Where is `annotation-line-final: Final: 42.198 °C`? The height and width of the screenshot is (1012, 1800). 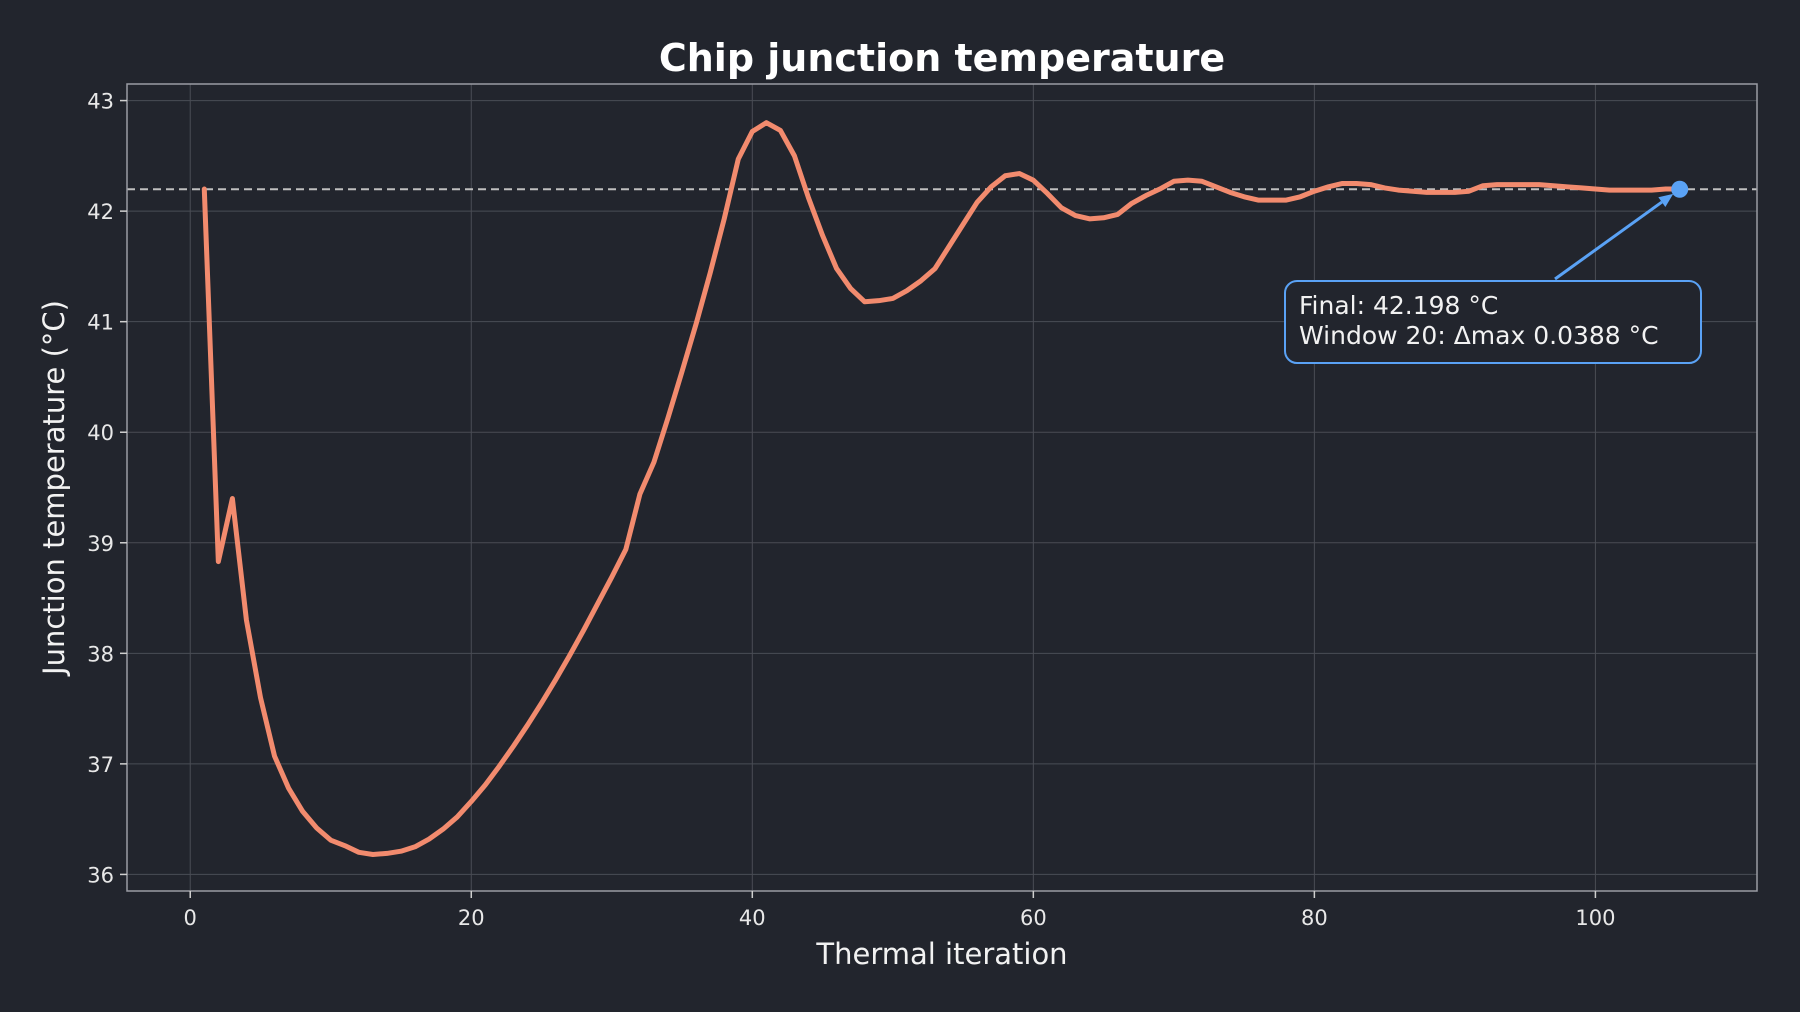
annotation-line-final: Final: 42.198 °C is located at coordinates (1398, 305).